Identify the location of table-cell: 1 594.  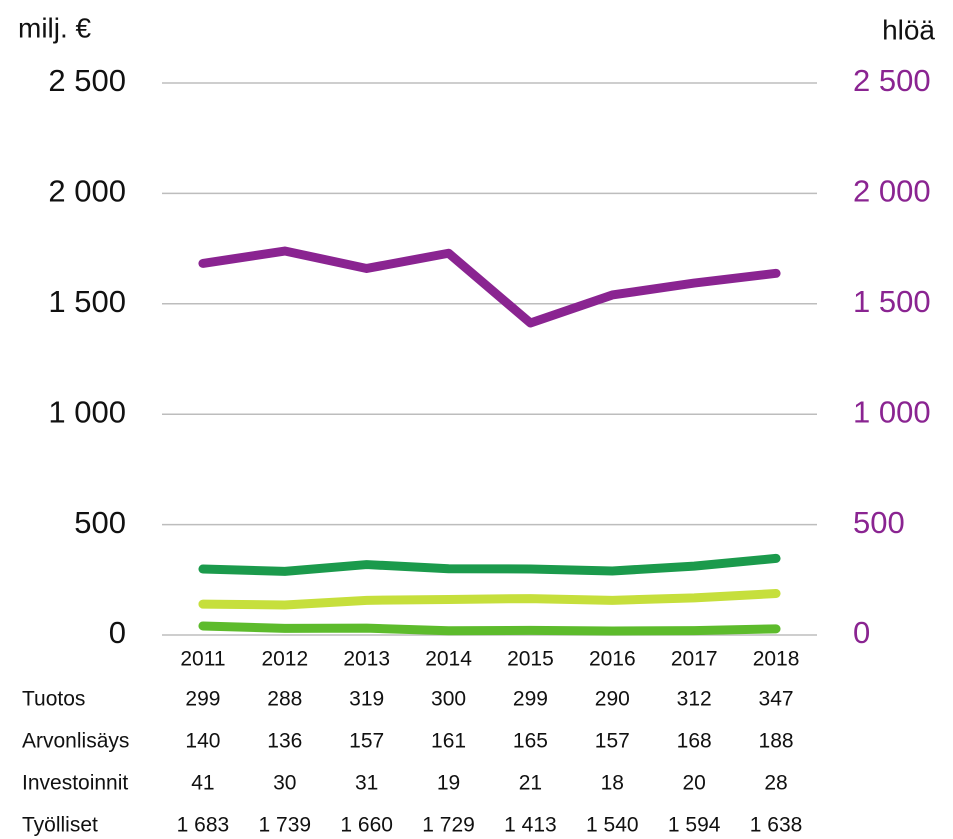
(694, 825).